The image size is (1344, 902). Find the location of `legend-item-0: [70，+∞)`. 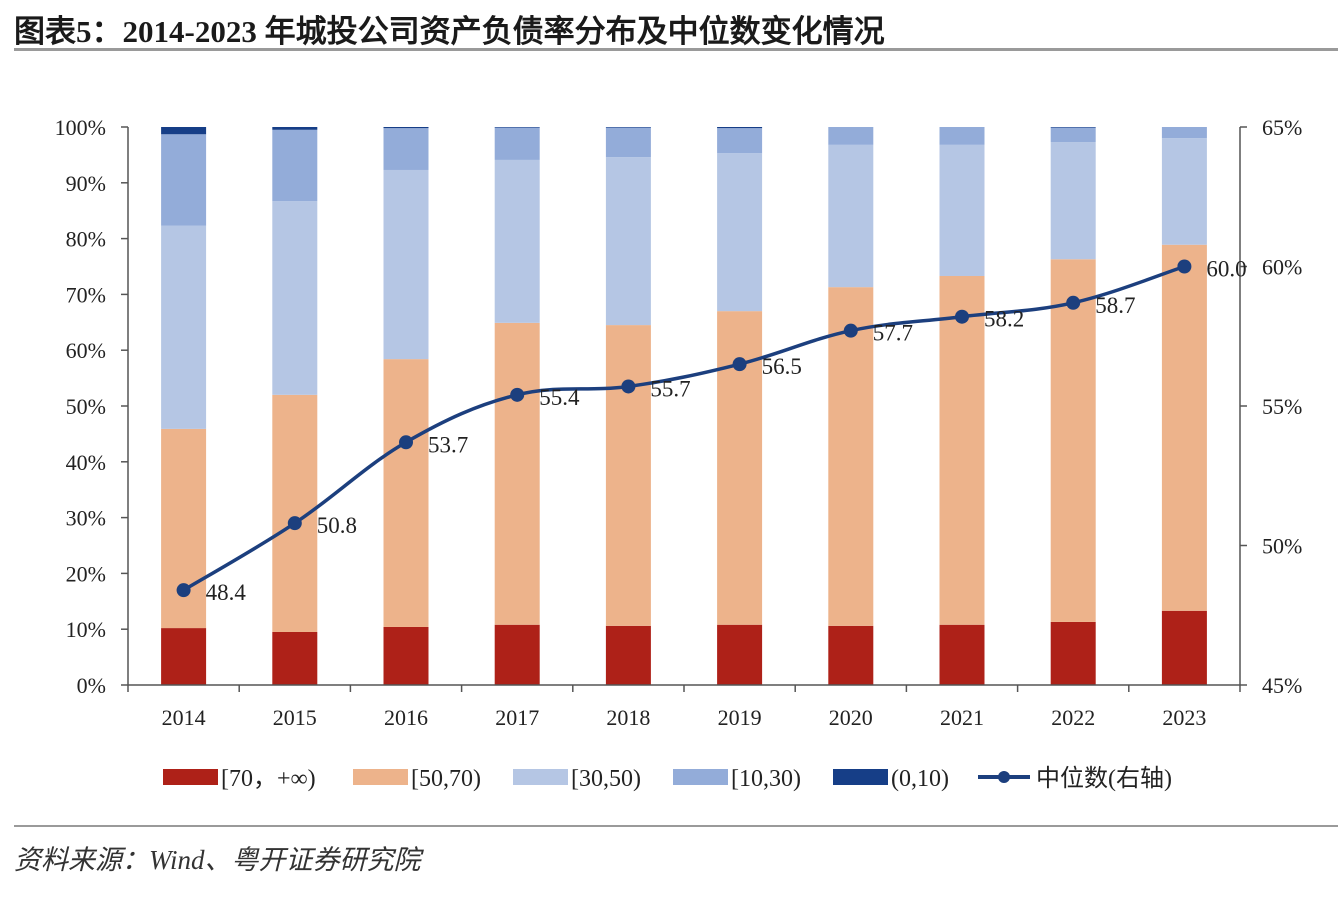

legend-item-0: [70，+∞) is located at coordinates (239, 779).